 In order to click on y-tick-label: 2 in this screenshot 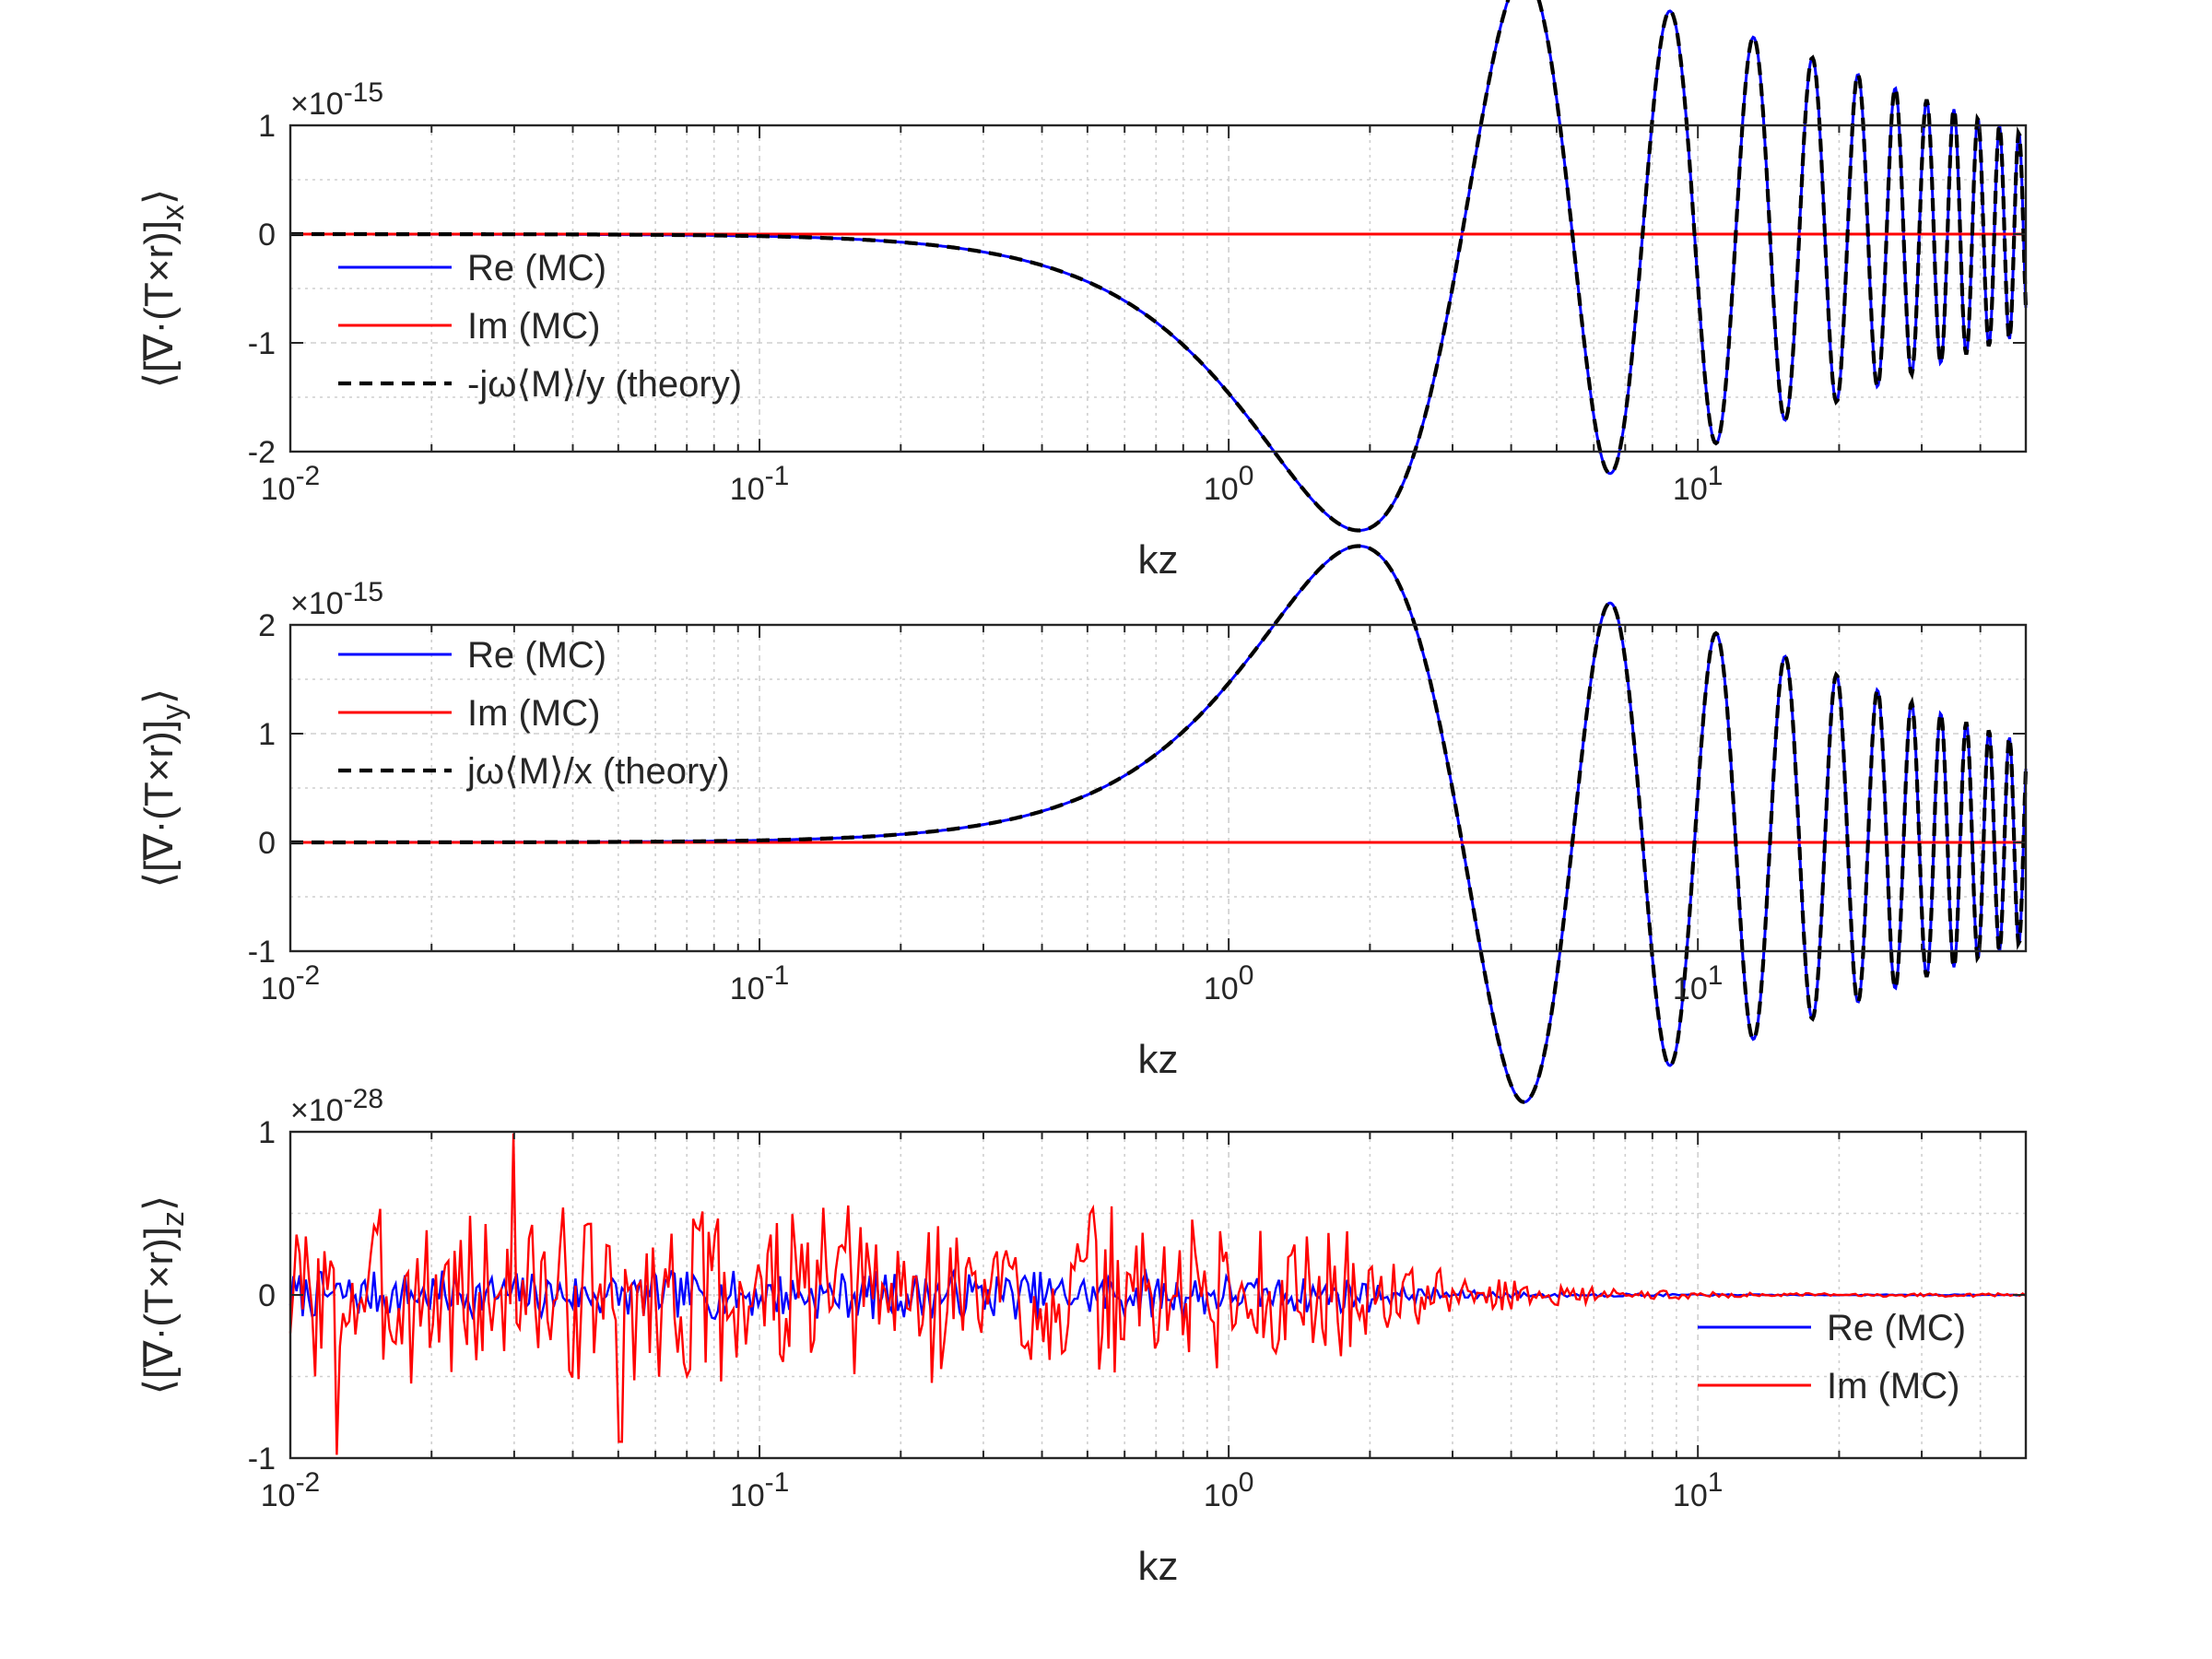, I will do `click(267, 625)`.